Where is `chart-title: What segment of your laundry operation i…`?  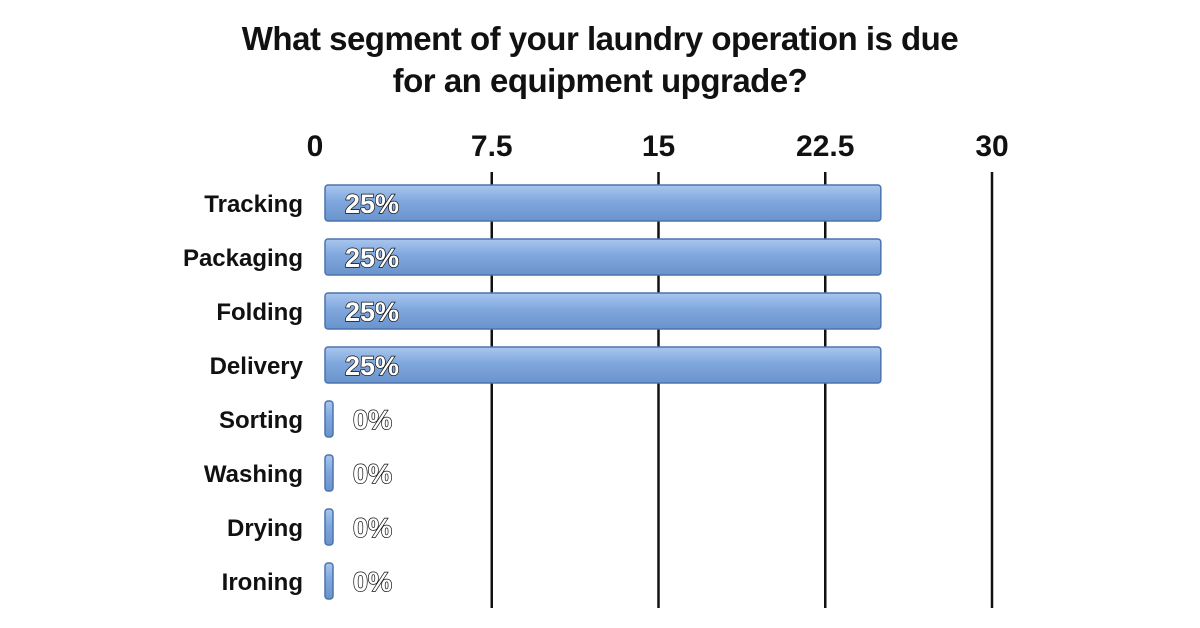
chart-title: What segment of your laundry operation i… is located at coordinates (600, 60).